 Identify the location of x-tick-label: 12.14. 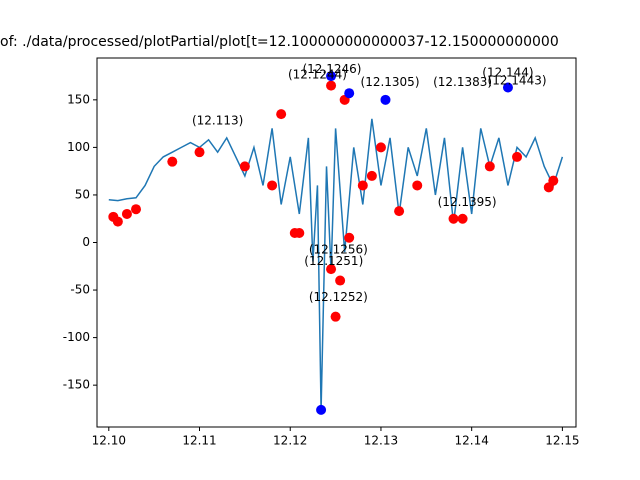
(471, 441).